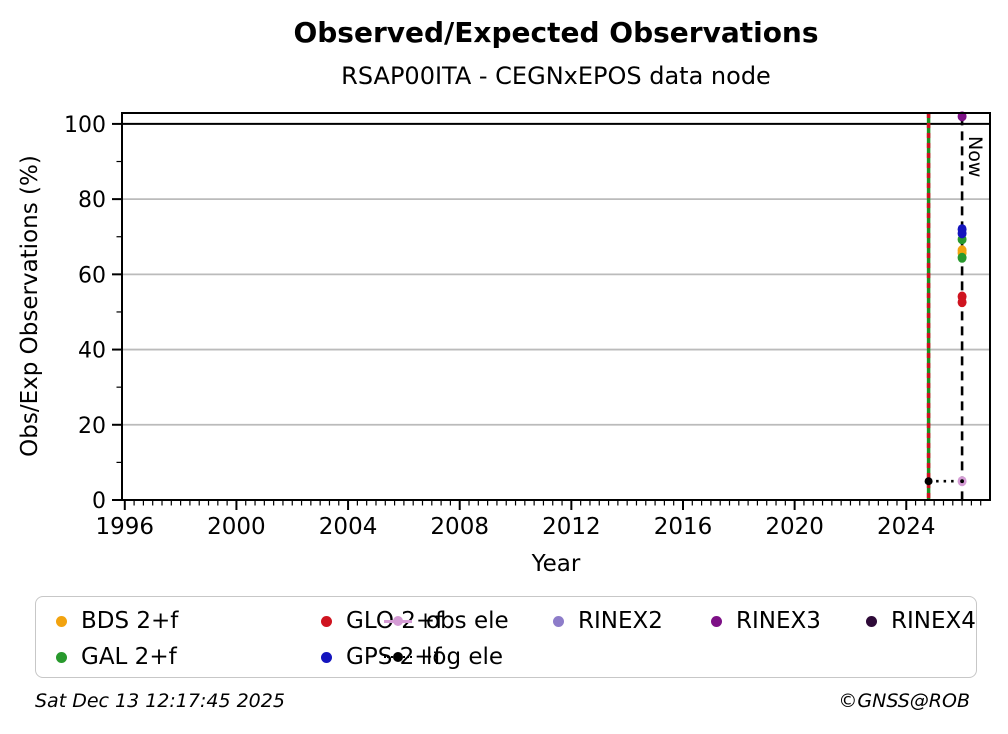 Image resolution: width=1008 pixels, height=734 pixels. What do you see at coordinates (558, 621) in the screenshot?
I see `rinex2-marker-icon` at bounding box center [558, 621].